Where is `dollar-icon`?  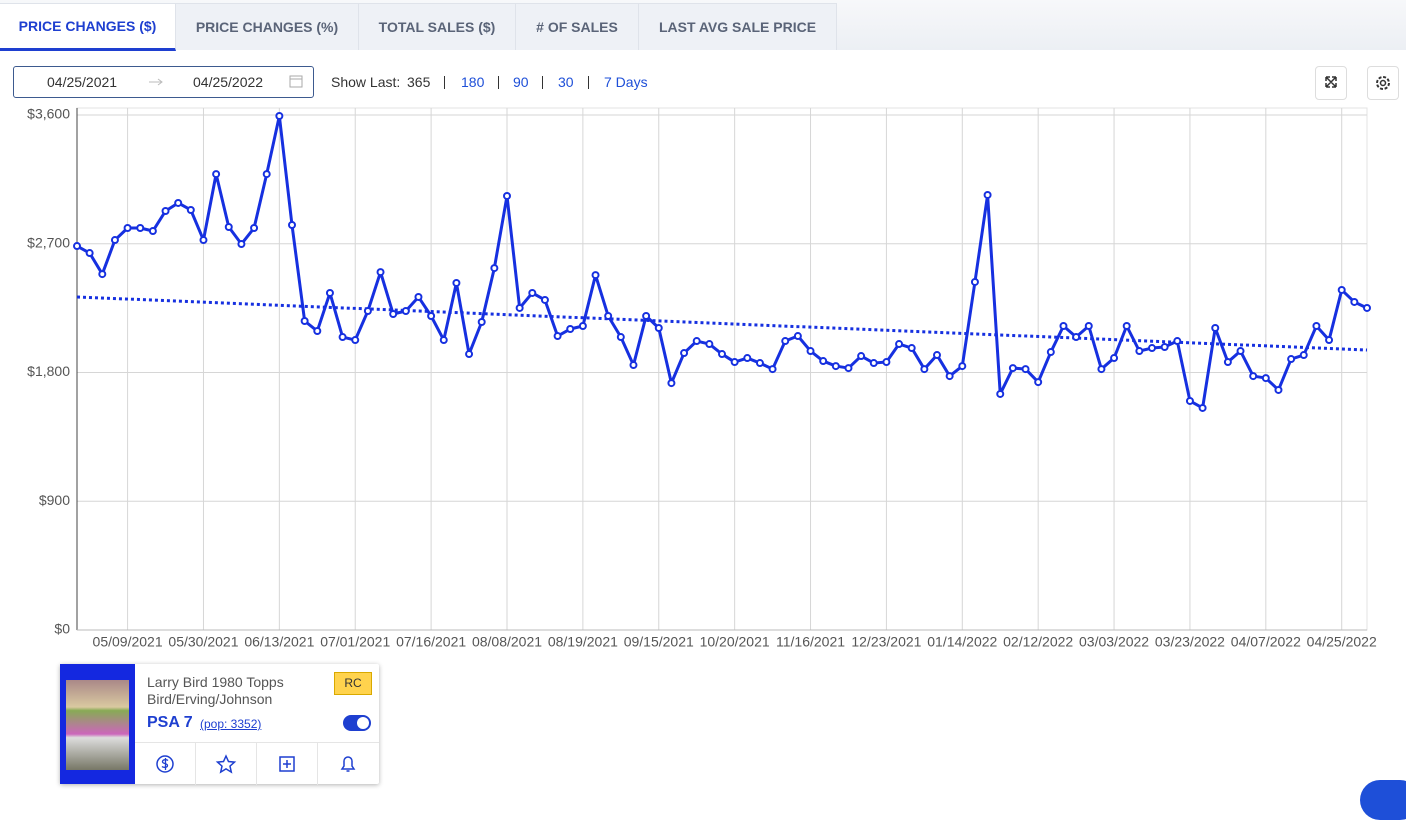 dollar-icon is located at coordinates (165, 764).